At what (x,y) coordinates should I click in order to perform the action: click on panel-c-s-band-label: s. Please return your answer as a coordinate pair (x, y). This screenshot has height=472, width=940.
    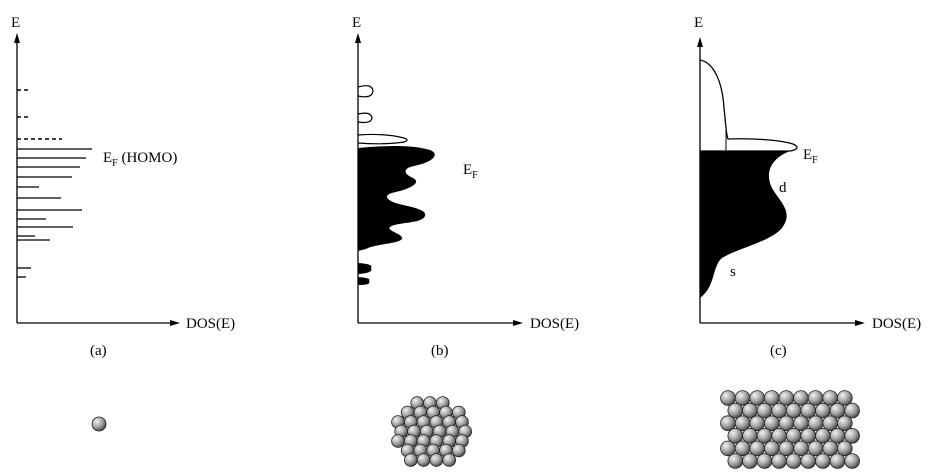
    Looking at the image, I should click on (733, 272).